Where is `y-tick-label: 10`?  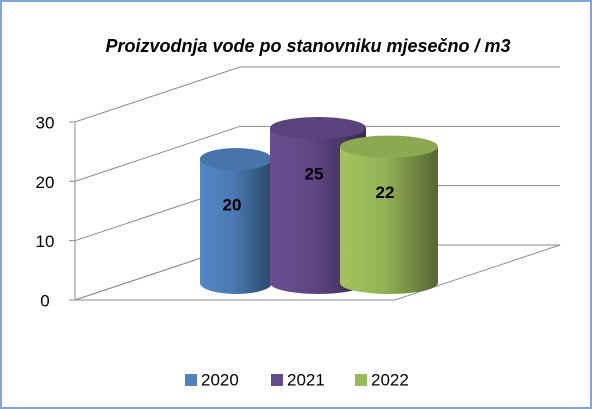
y-tick-label: 10 is located at coordinates (45, 241).